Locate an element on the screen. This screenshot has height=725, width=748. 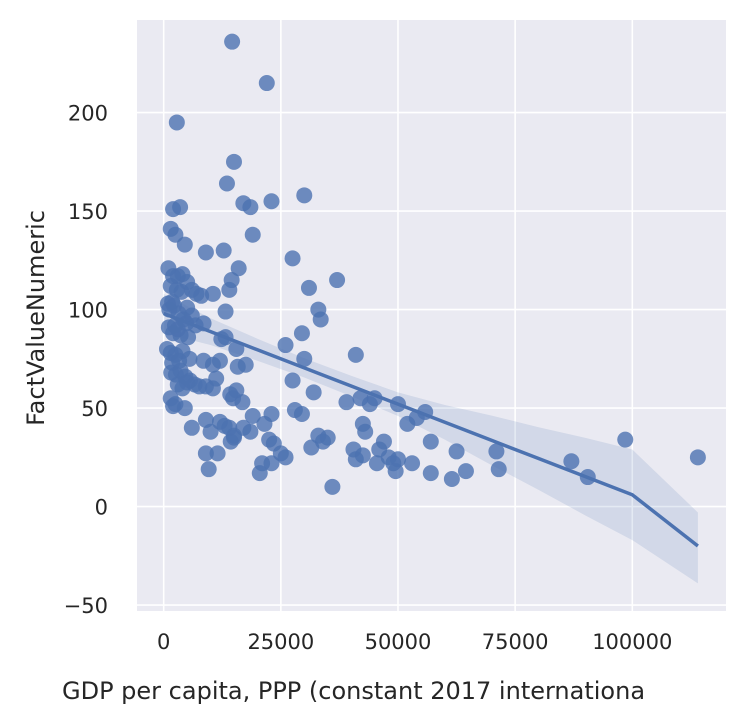
x-tick-label: 75000 is located at coordinates (515, 642).